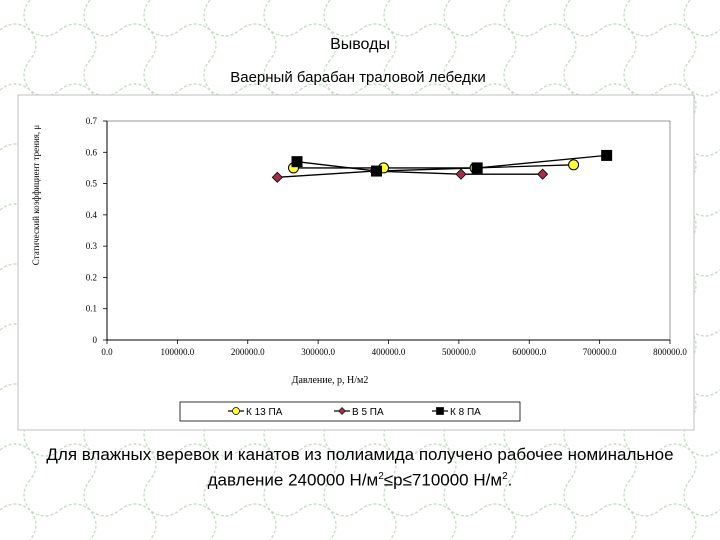 The height and width of the screenshot is (540, 720). I want to click on y-tick-label: 0.7, so click(92, 121).